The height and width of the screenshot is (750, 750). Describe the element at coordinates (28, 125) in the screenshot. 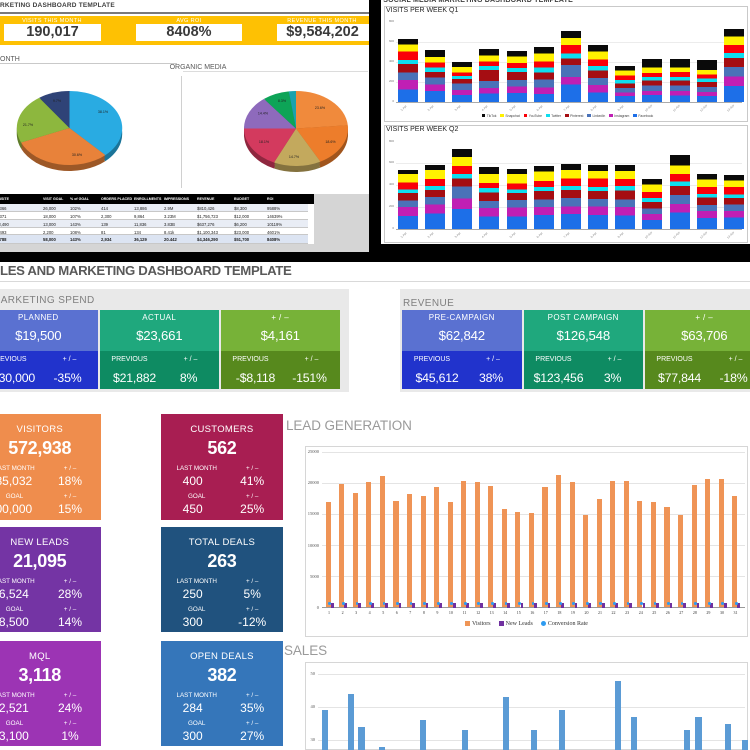

I see `svg-text: 21.7%` at that location.